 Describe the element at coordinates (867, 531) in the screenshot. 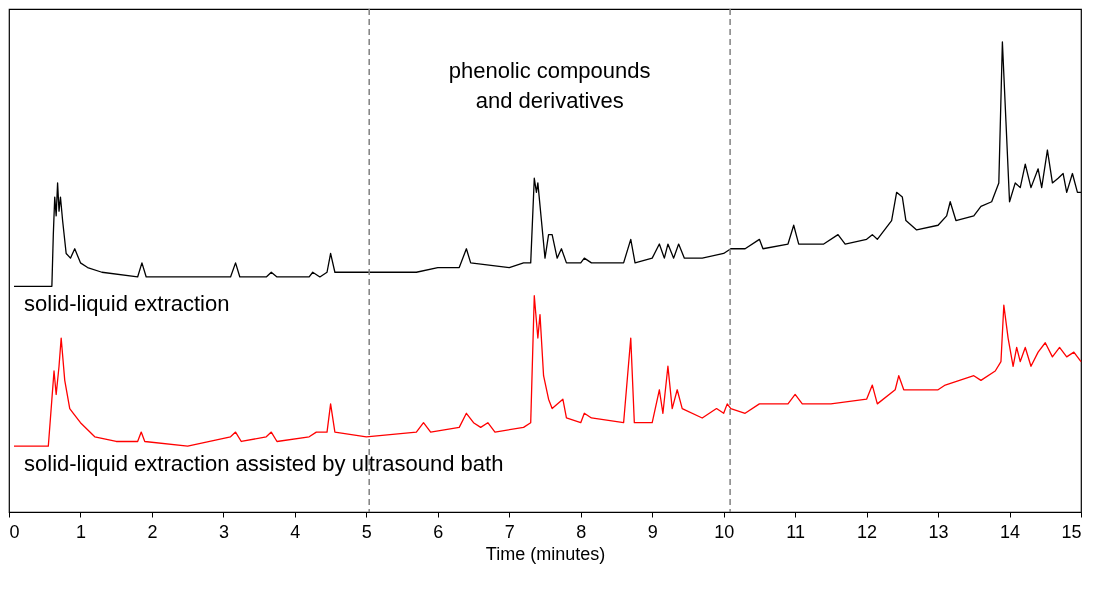

I see `x-tick-label: 12` at that location.